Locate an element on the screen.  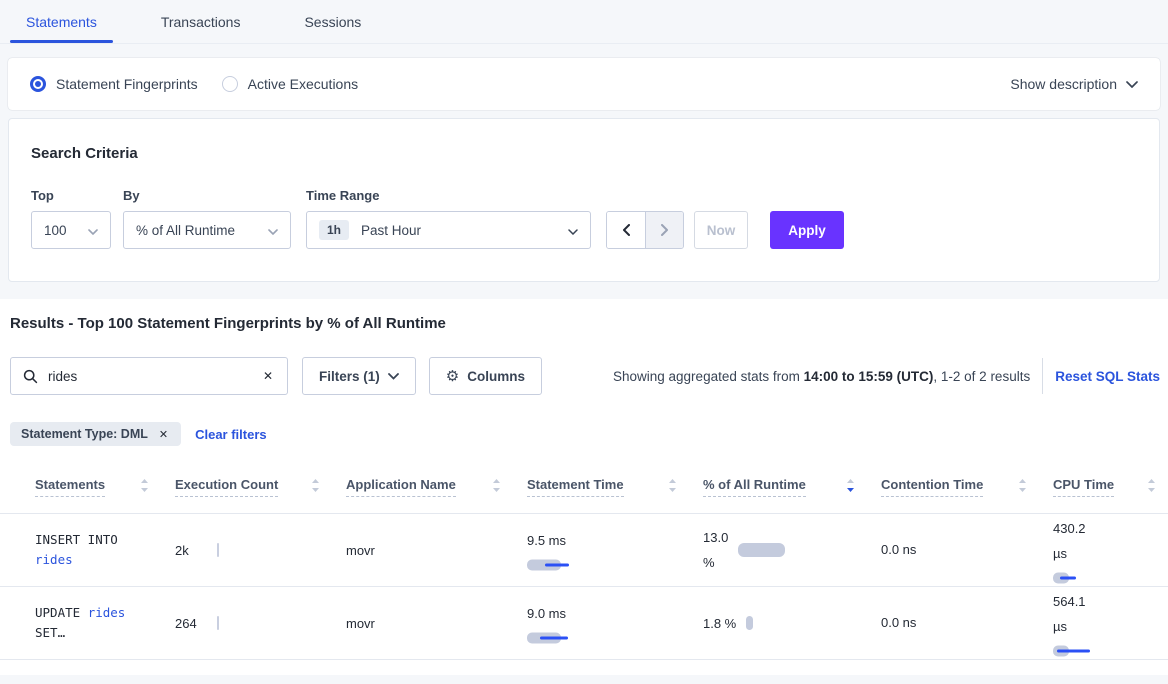
radio-selected-icon is located at coordinates (38, 84).